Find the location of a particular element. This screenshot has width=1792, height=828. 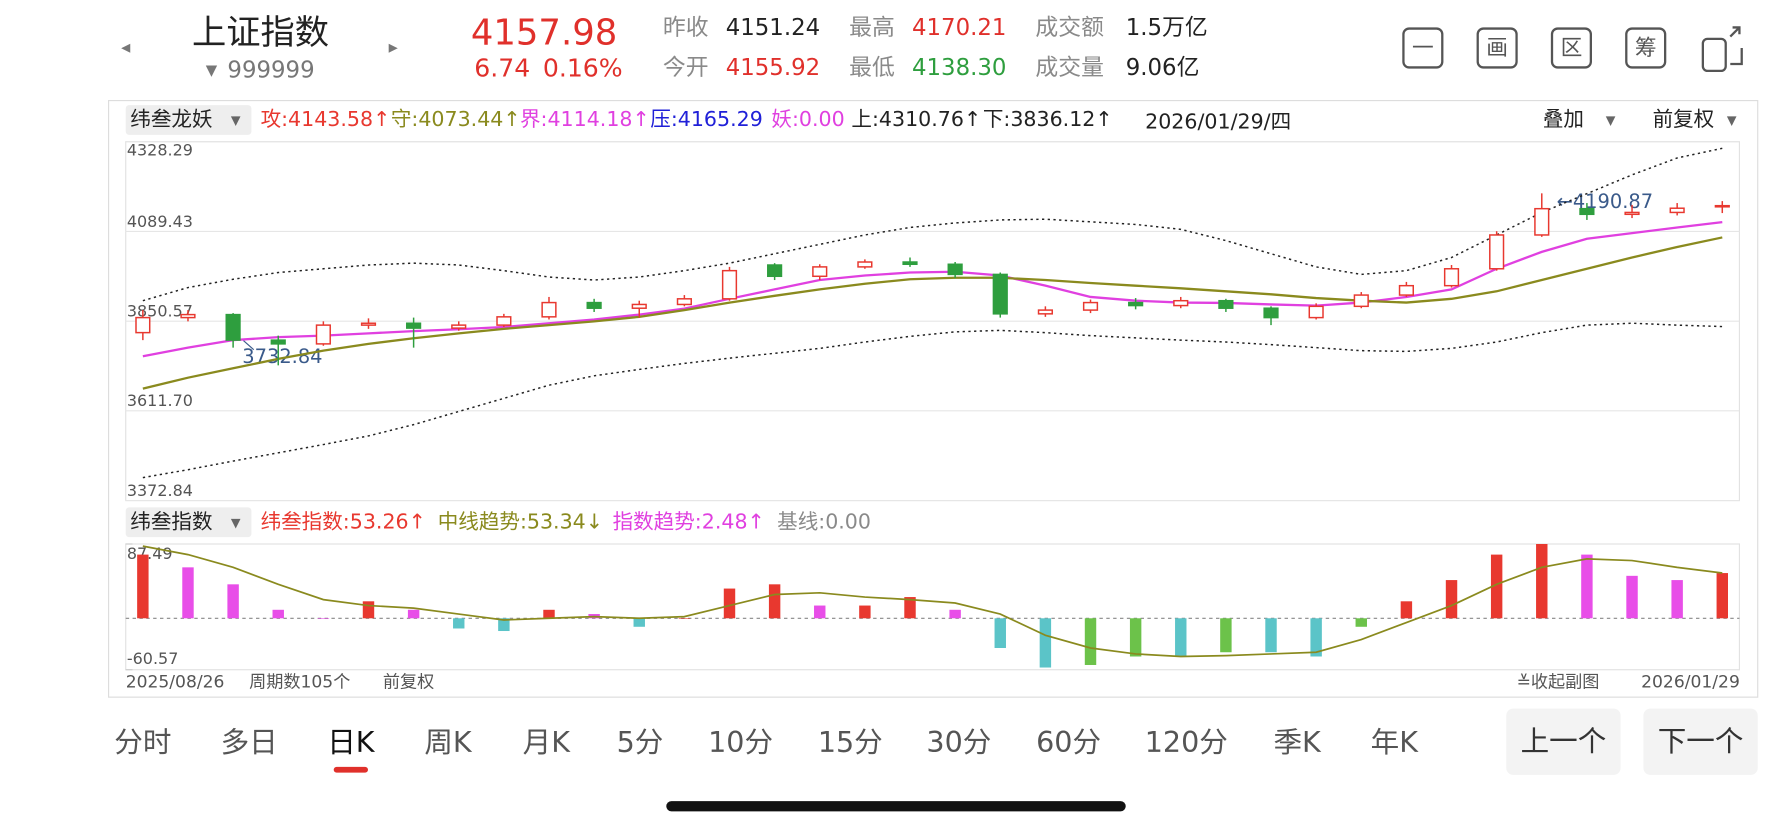

stat-label: 昨收 is located at coordinates (686, 28).